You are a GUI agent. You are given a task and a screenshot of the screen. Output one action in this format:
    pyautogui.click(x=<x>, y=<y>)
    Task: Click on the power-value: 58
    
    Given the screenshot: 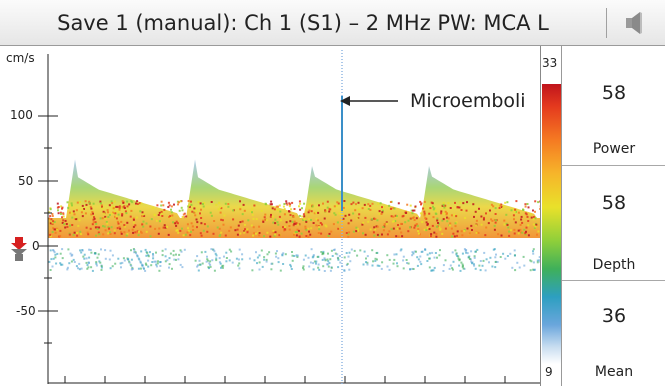 What is the action you would take?
    pyautogui.click(x=614, y=93)
    